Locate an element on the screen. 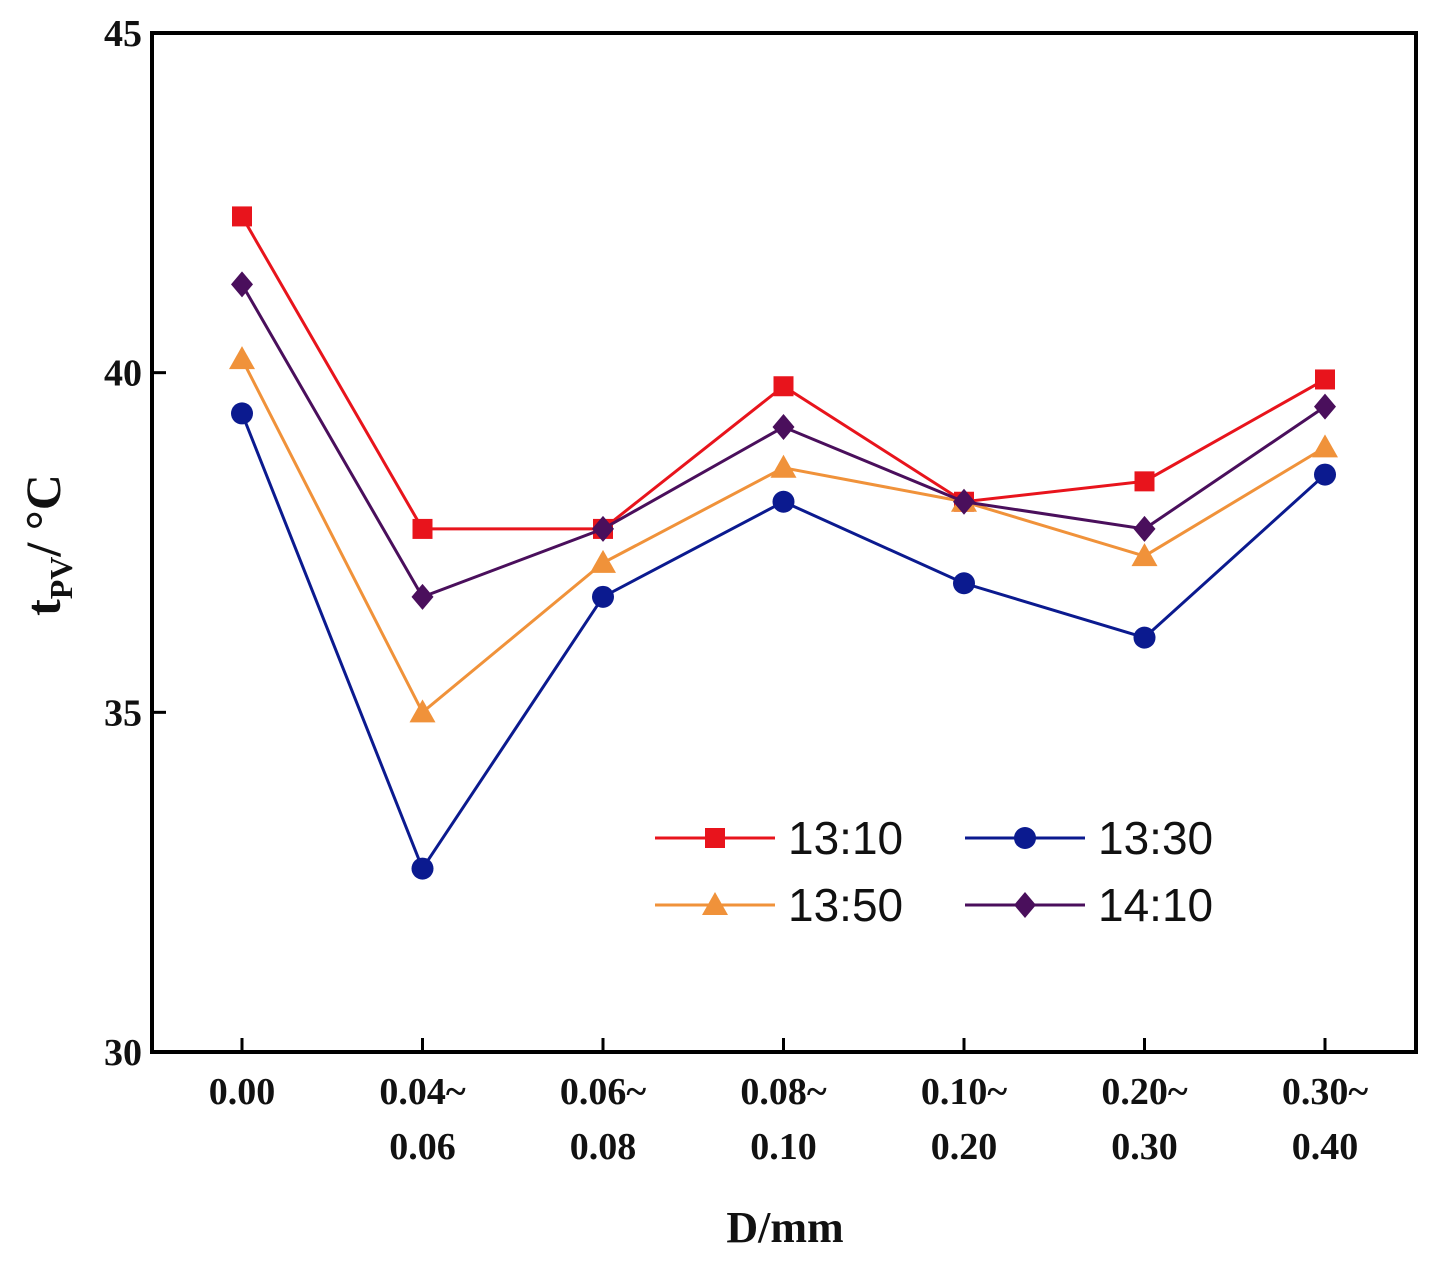 The height and width of the screenshot is (1272, 1437). x-tick-label: 0.08 is located at coordinates (603, 1147).